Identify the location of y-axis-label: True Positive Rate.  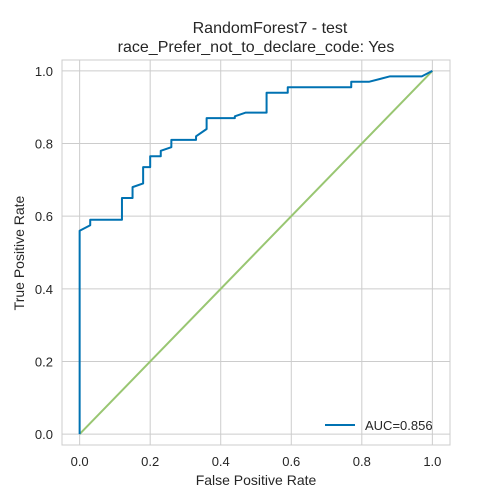
(19, 252).